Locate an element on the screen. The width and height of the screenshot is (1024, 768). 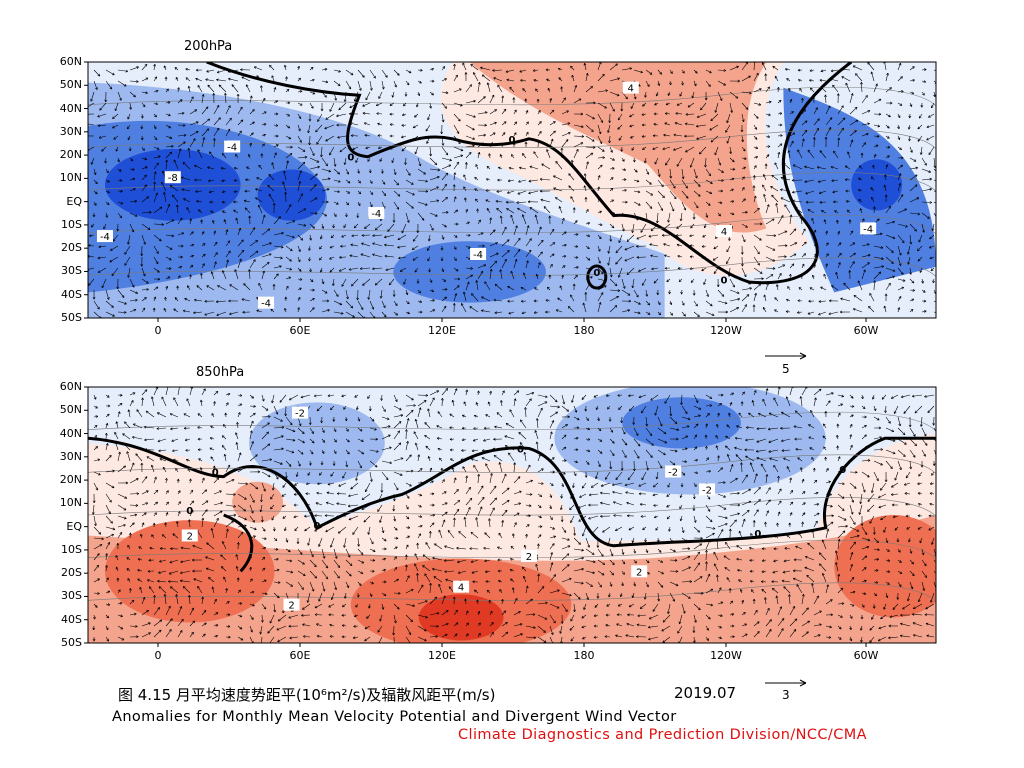
reference-vector-label: 5 is located at coordinates (786, 369).